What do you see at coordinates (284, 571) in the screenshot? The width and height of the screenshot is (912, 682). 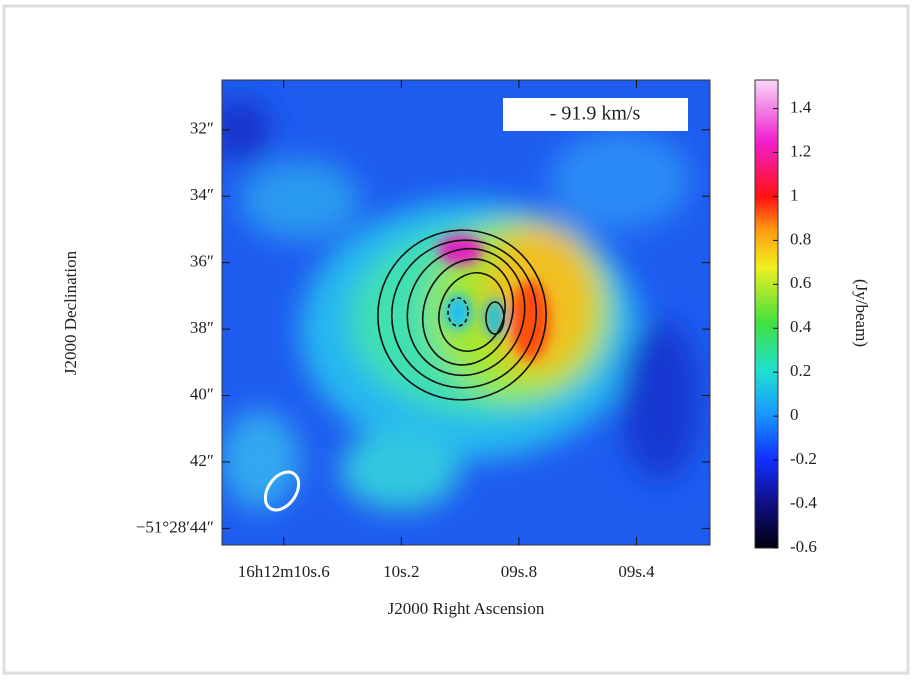 I see `x-tick-label: 16h12m10s.6` at bounding box center [284, 571].